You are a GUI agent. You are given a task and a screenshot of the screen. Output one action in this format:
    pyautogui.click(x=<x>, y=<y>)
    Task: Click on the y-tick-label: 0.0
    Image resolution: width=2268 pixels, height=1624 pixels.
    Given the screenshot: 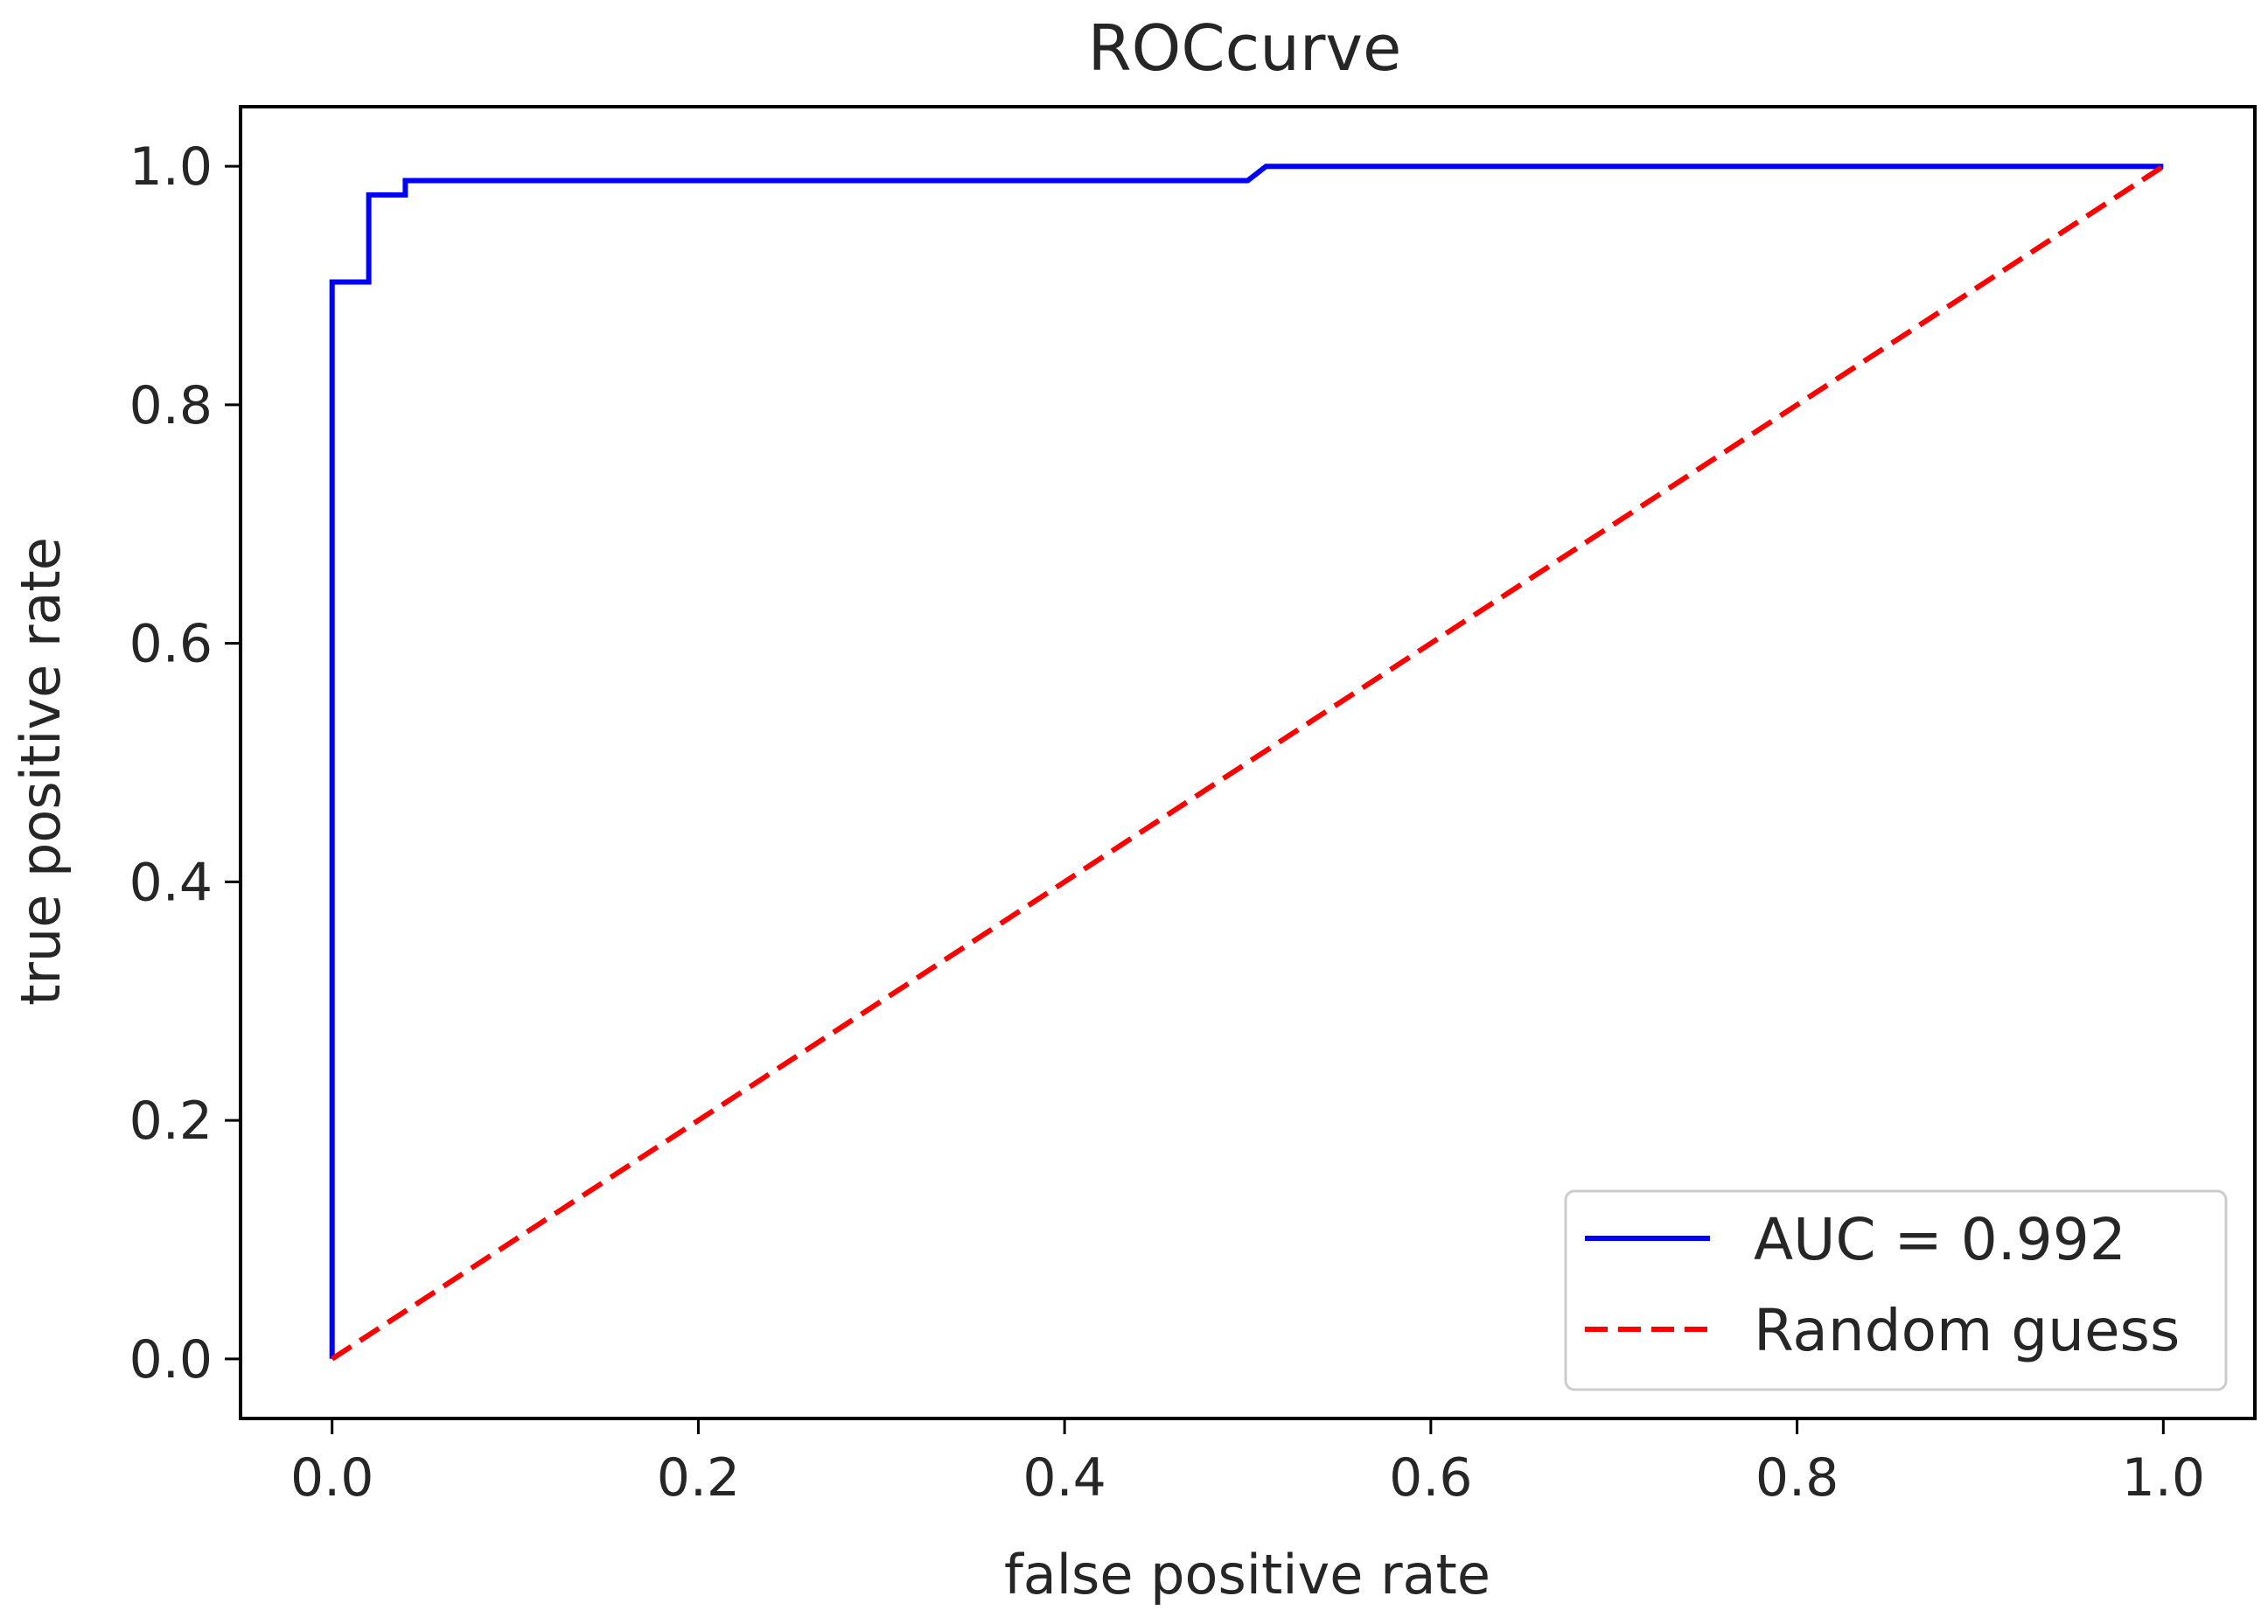 What is the action you would take?
    pyautogui.click(x=171, y=1360)
    